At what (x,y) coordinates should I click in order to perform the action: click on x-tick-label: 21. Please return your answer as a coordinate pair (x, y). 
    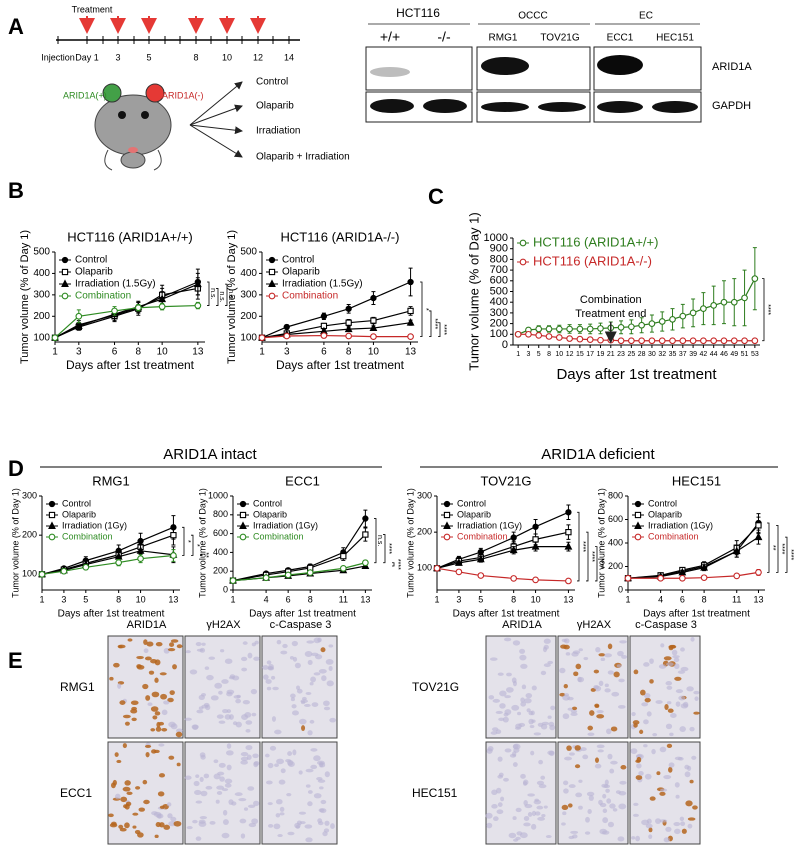
    Looking at the image, I should click on (611, 354).